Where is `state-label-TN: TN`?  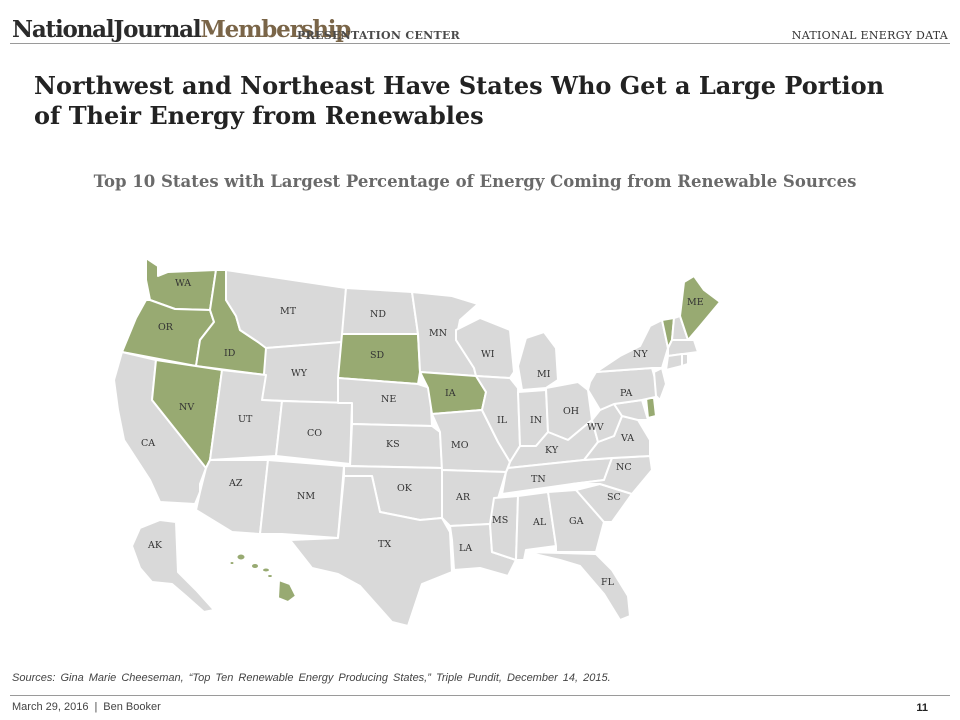 state-label-TN: TN is located at coordinates (538, 479).